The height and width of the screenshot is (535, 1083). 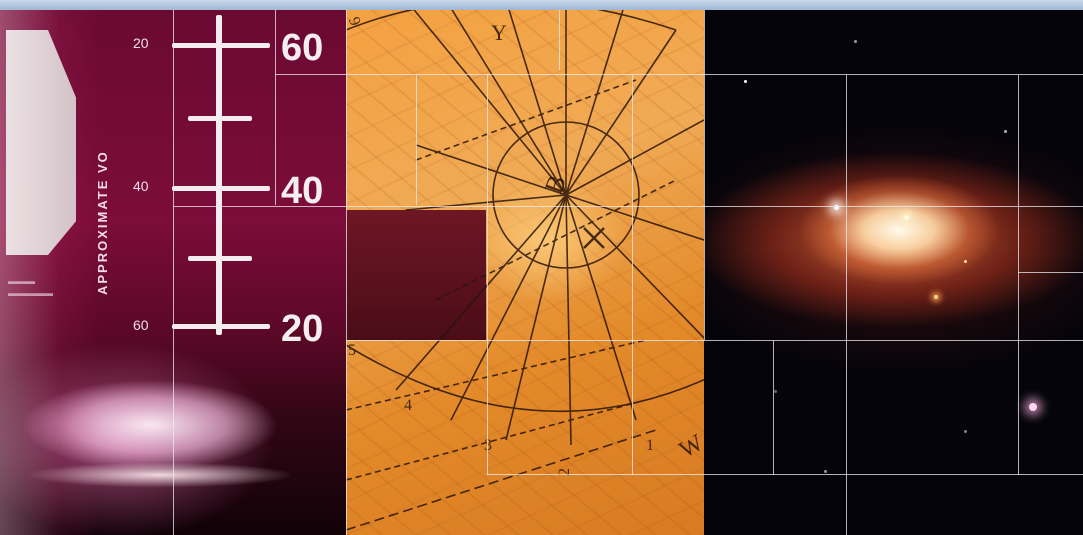 What do you see at coordinates (141, 186) in the screenshot?
I see `scale-small-mid: 40` at bounding box center [141, 186].